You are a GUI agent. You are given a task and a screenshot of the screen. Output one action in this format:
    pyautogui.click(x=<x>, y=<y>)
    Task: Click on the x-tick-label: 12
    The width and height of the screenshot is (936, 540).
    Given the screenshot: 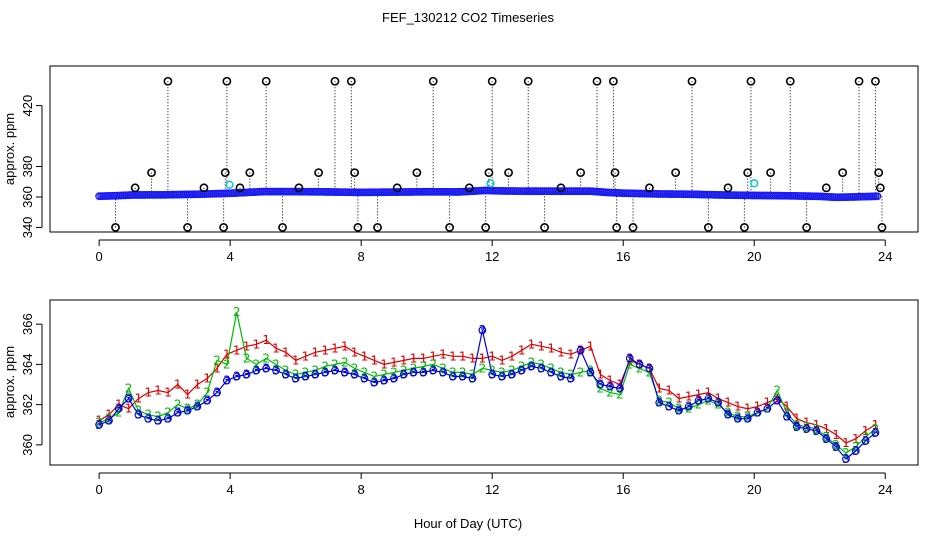 What is the action you would take?
    pyautogui.click(x=492, y=256)
    